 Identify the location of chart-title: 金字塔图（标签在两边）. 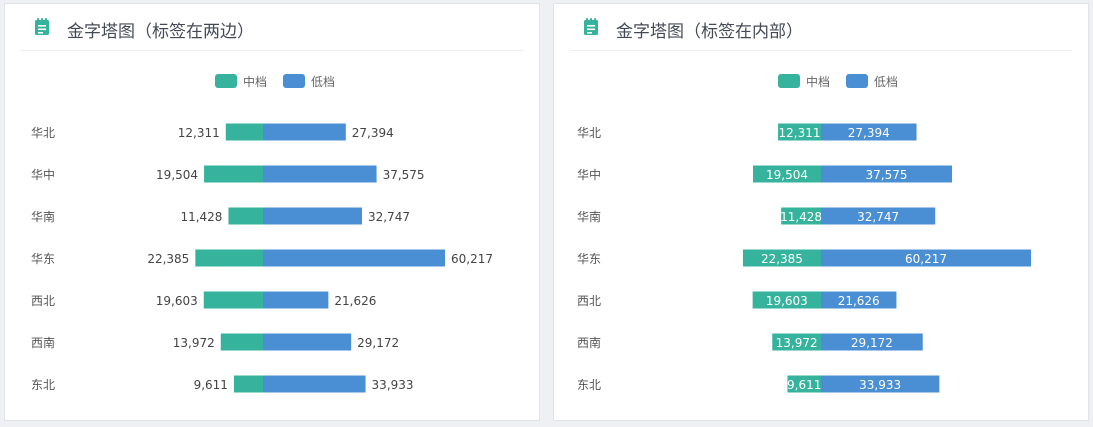
(160, 32).